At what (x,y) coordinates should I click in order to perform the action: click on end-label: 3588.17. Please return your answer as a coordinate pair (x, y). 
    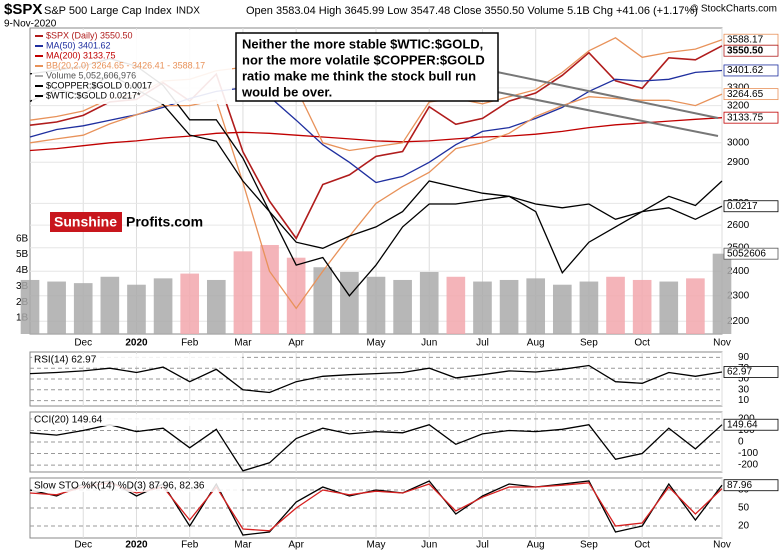
    Looking at the image, I should click on (745, 39).